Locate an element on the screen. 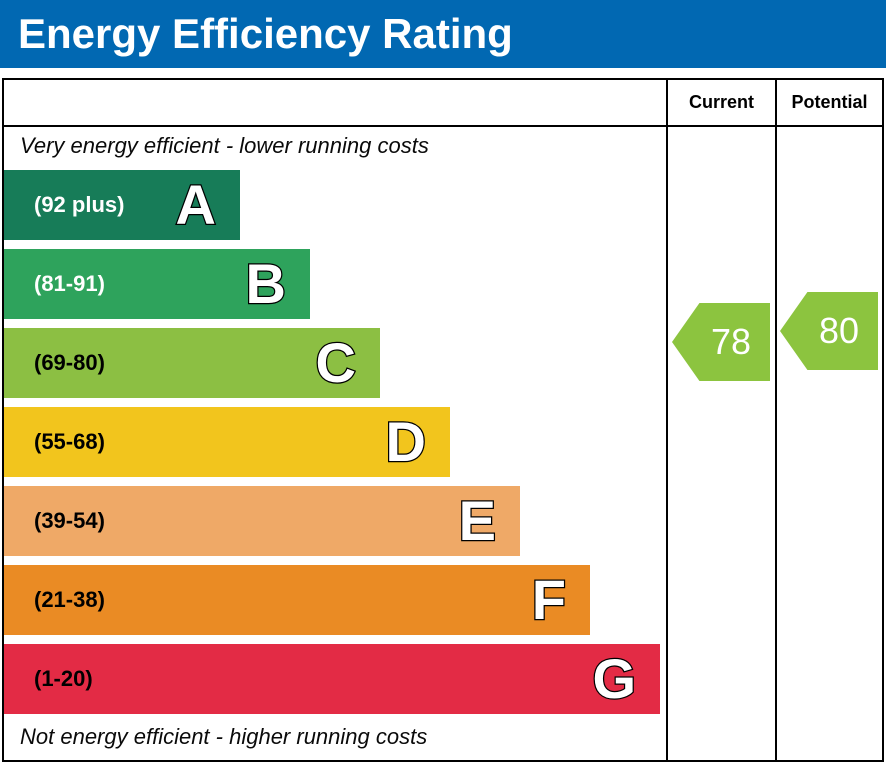  band-a-letter: A is located at coordinates (195, 204).